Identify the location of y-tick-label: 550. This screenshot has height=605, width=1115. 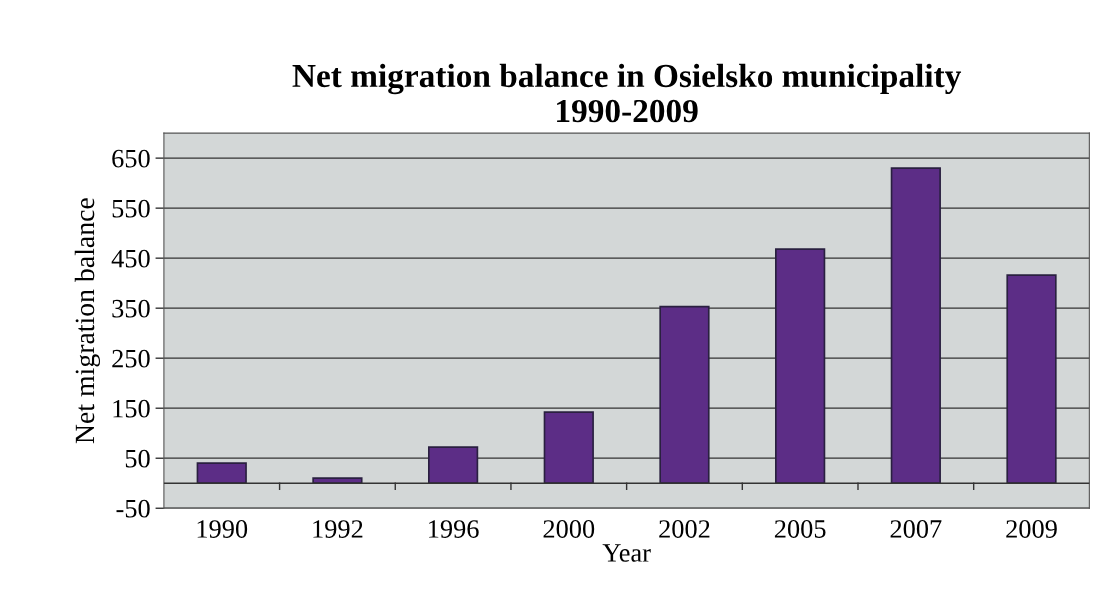
(131, 208).